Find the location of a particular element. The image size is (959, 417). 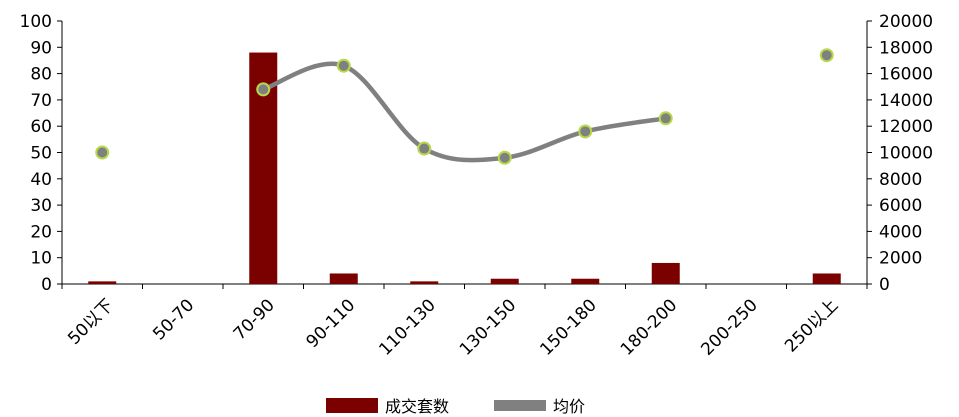

left-tick-label: 80 is located at coordinates (41, 75).